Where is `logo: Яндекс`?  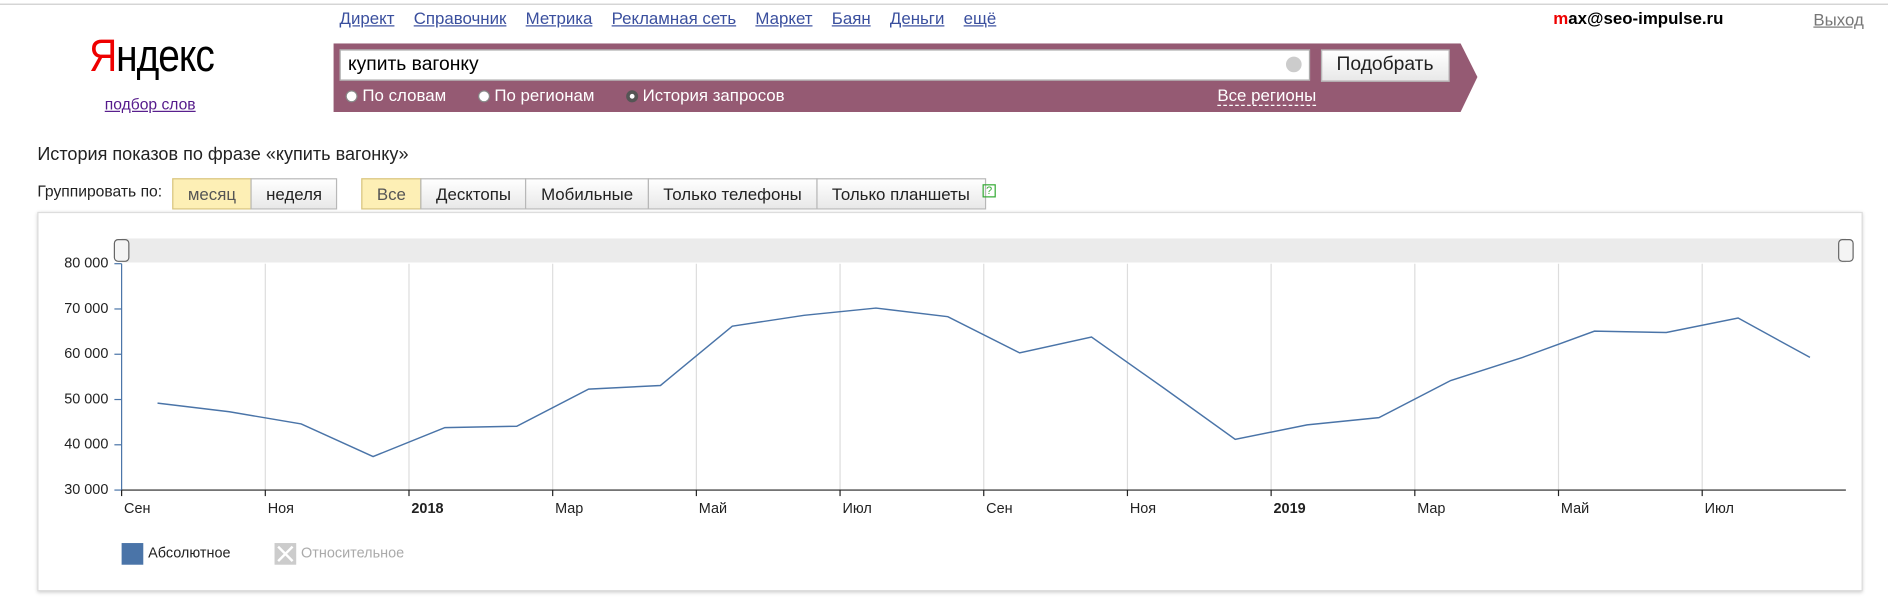 logo: Яндекс is located at coordinates (152, 57).